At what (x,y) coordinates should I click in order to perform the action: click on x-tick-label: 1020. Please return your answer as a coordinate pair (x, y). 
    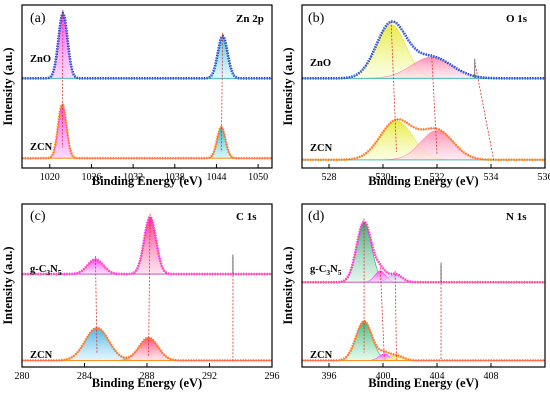
    Looking at the image, I should click on (50, 177).